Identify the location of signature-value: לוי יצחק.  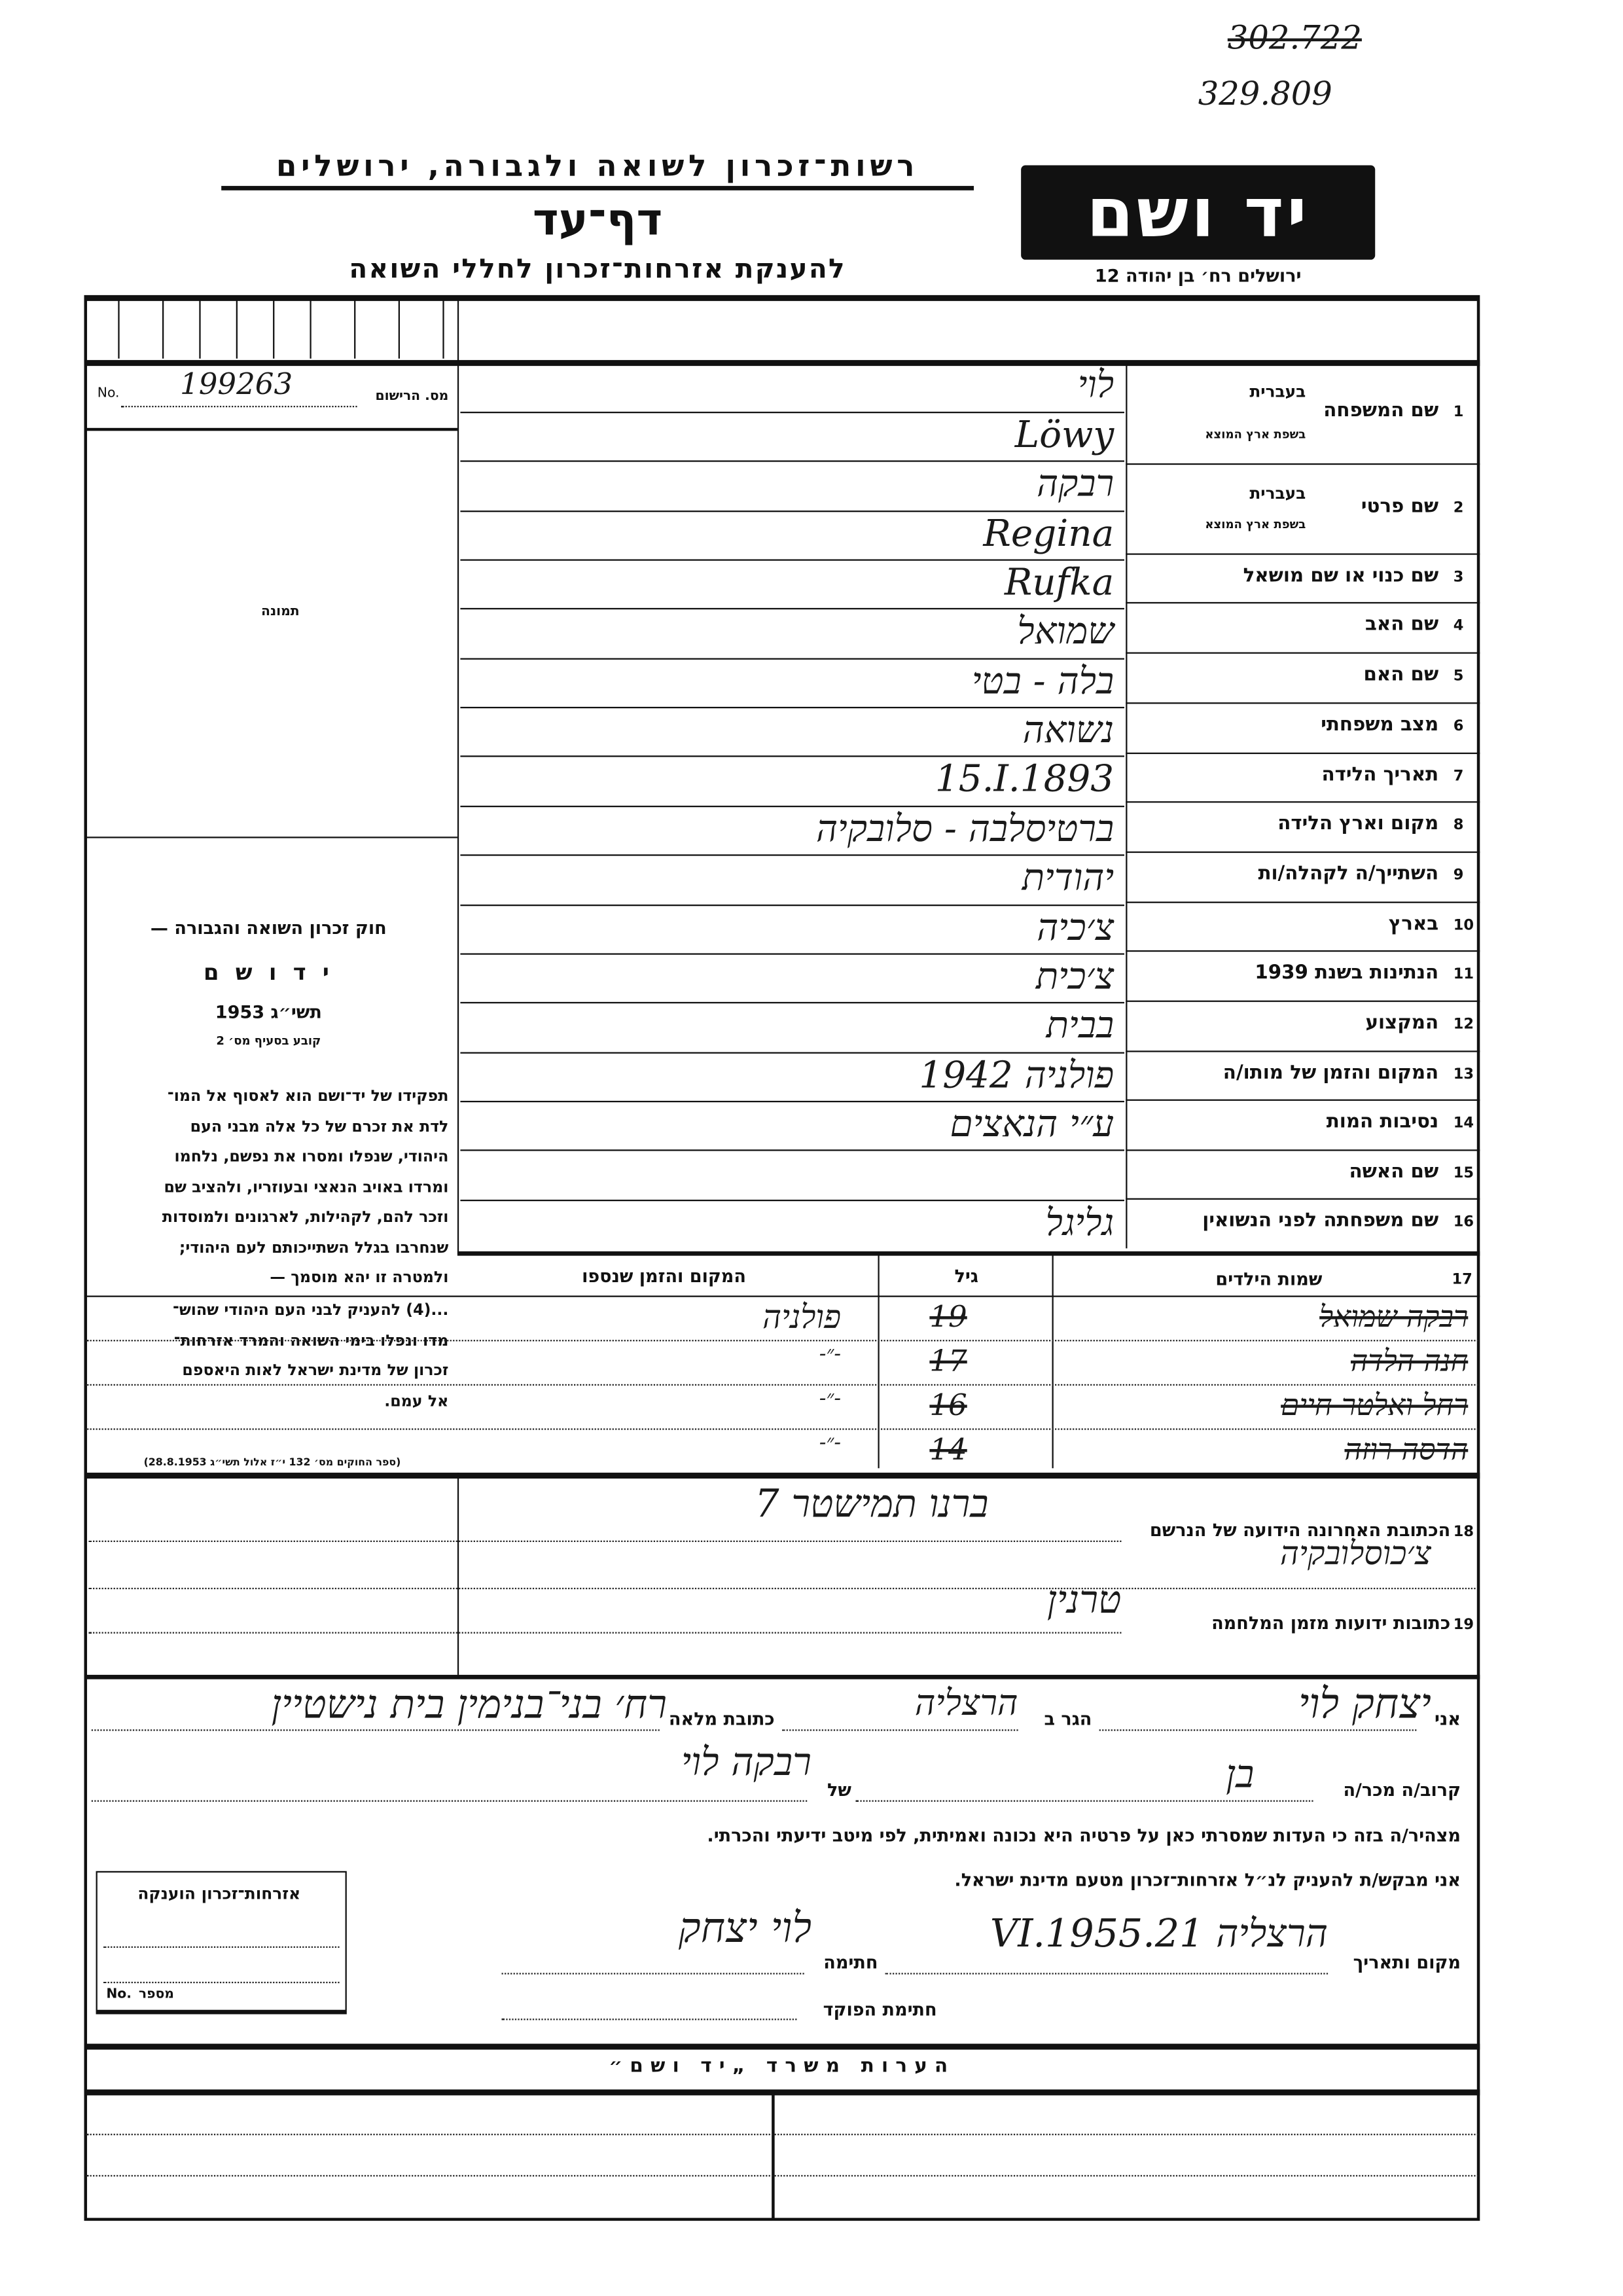
(745, 1927).